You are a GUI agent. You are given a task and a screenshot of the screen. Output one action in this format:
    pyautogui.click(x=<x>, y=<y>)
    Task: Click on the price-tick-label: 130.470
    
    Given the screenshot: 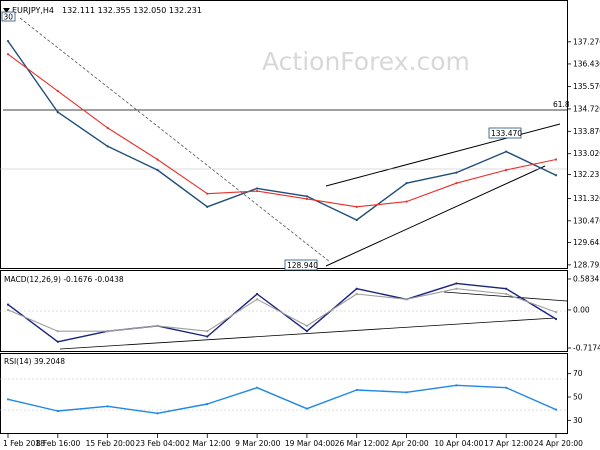 What is the action you would take?
    pyautogui.click(x=586, y=220)
    